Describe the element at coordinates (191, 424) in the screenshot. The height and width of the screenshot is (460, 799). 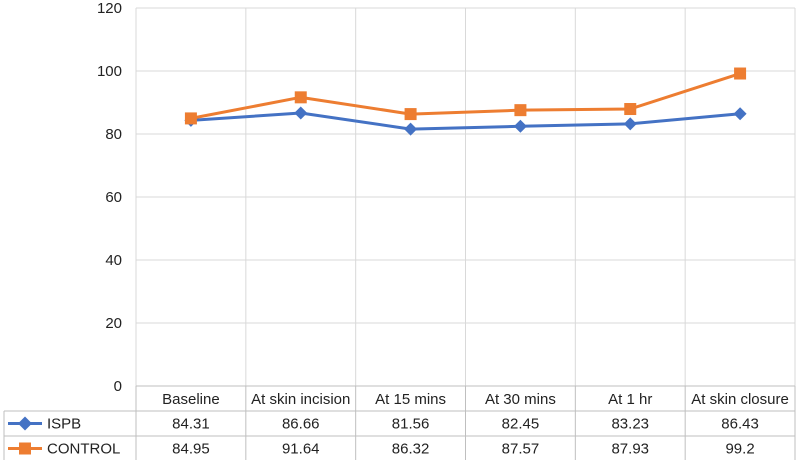
I see `data-table-value: 84.31` at that location.